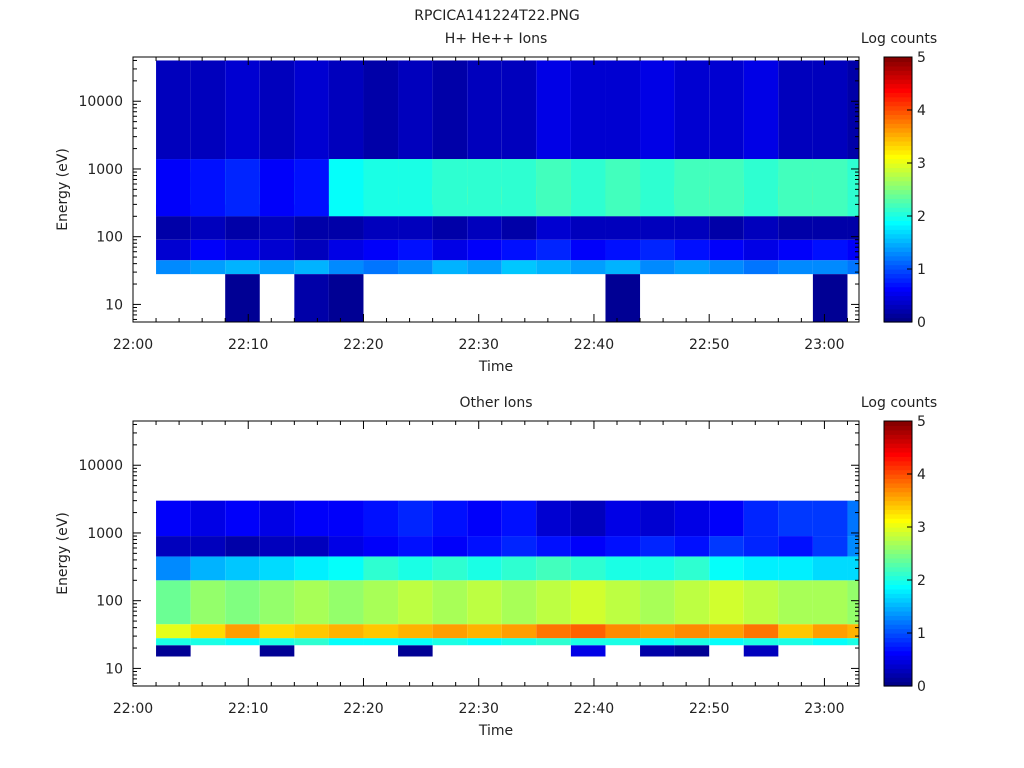 This screenshot has height=768, width=1024. What do you see at coordinates (105, 170) in the screenshot?
I see `y-tick-label: 1000` at bounding box center [105, 170].